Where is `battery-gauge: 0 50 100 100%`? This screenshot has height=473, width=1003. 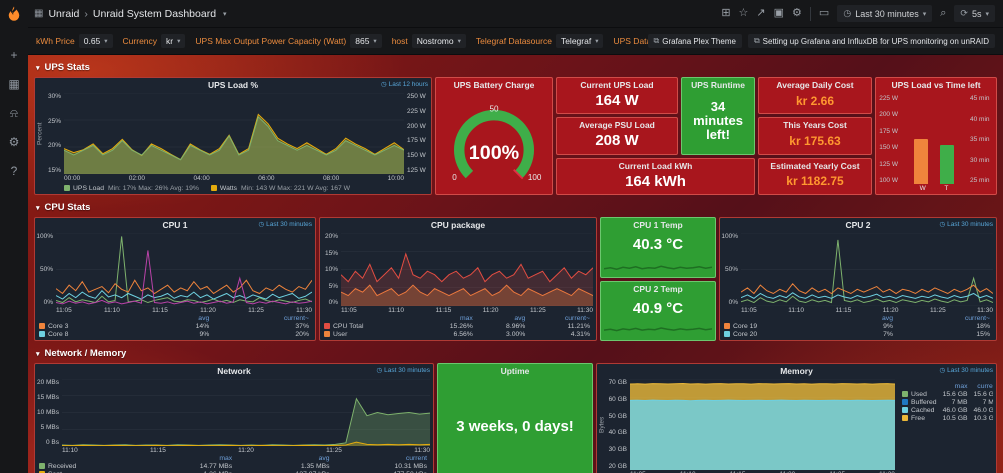 battery-gauge: 0 50 100 100% is located at coordinates (494, 143).